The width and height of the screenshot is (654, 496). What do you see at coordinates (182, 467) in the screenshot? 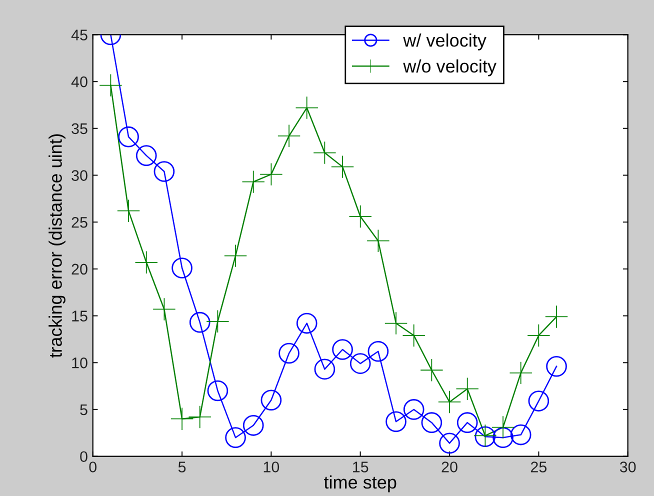
I see `x-tick-label: 5` at bounding box center [182, 467].